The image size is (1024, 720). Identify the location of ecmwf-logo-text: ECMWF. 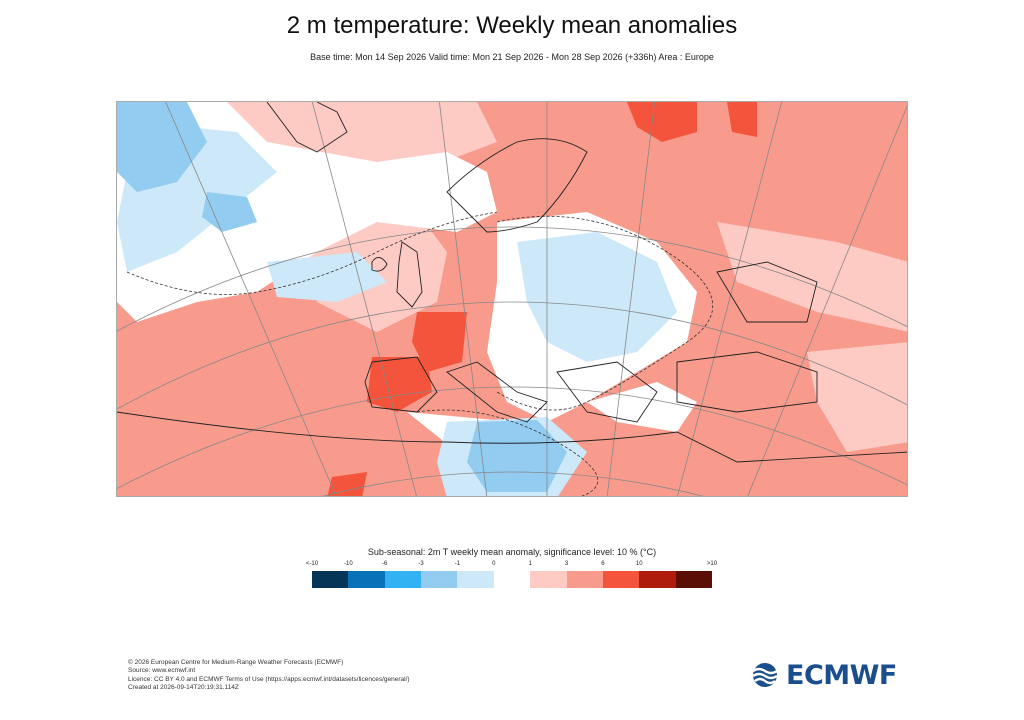
(841, 675).